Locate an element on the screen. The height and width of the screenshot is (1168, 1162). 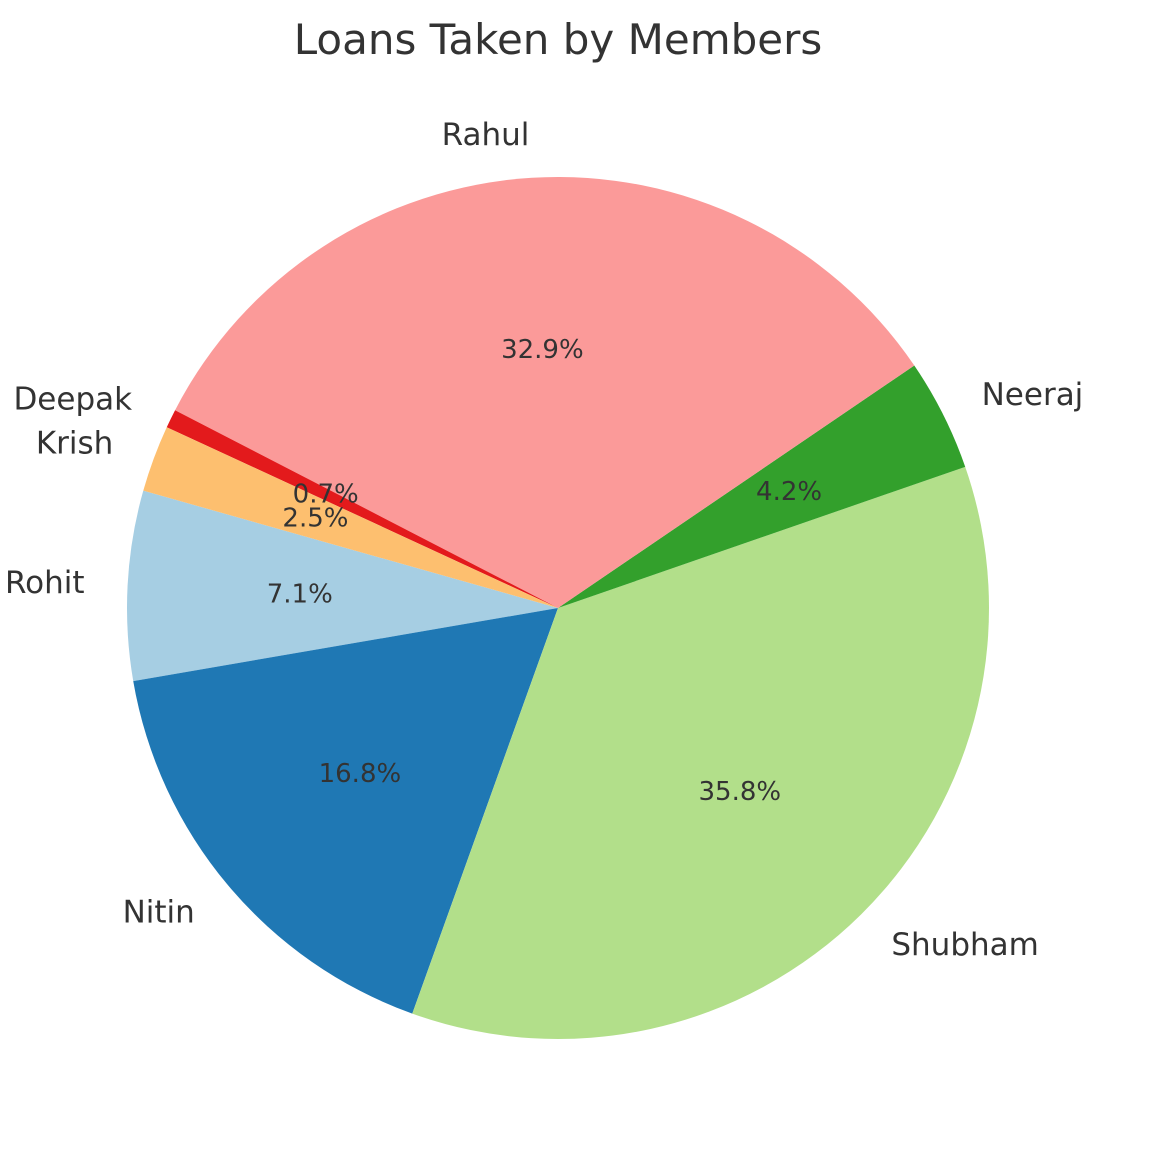
slice-label-neeraj: Neeraj is located at coordinates (1033, 395).